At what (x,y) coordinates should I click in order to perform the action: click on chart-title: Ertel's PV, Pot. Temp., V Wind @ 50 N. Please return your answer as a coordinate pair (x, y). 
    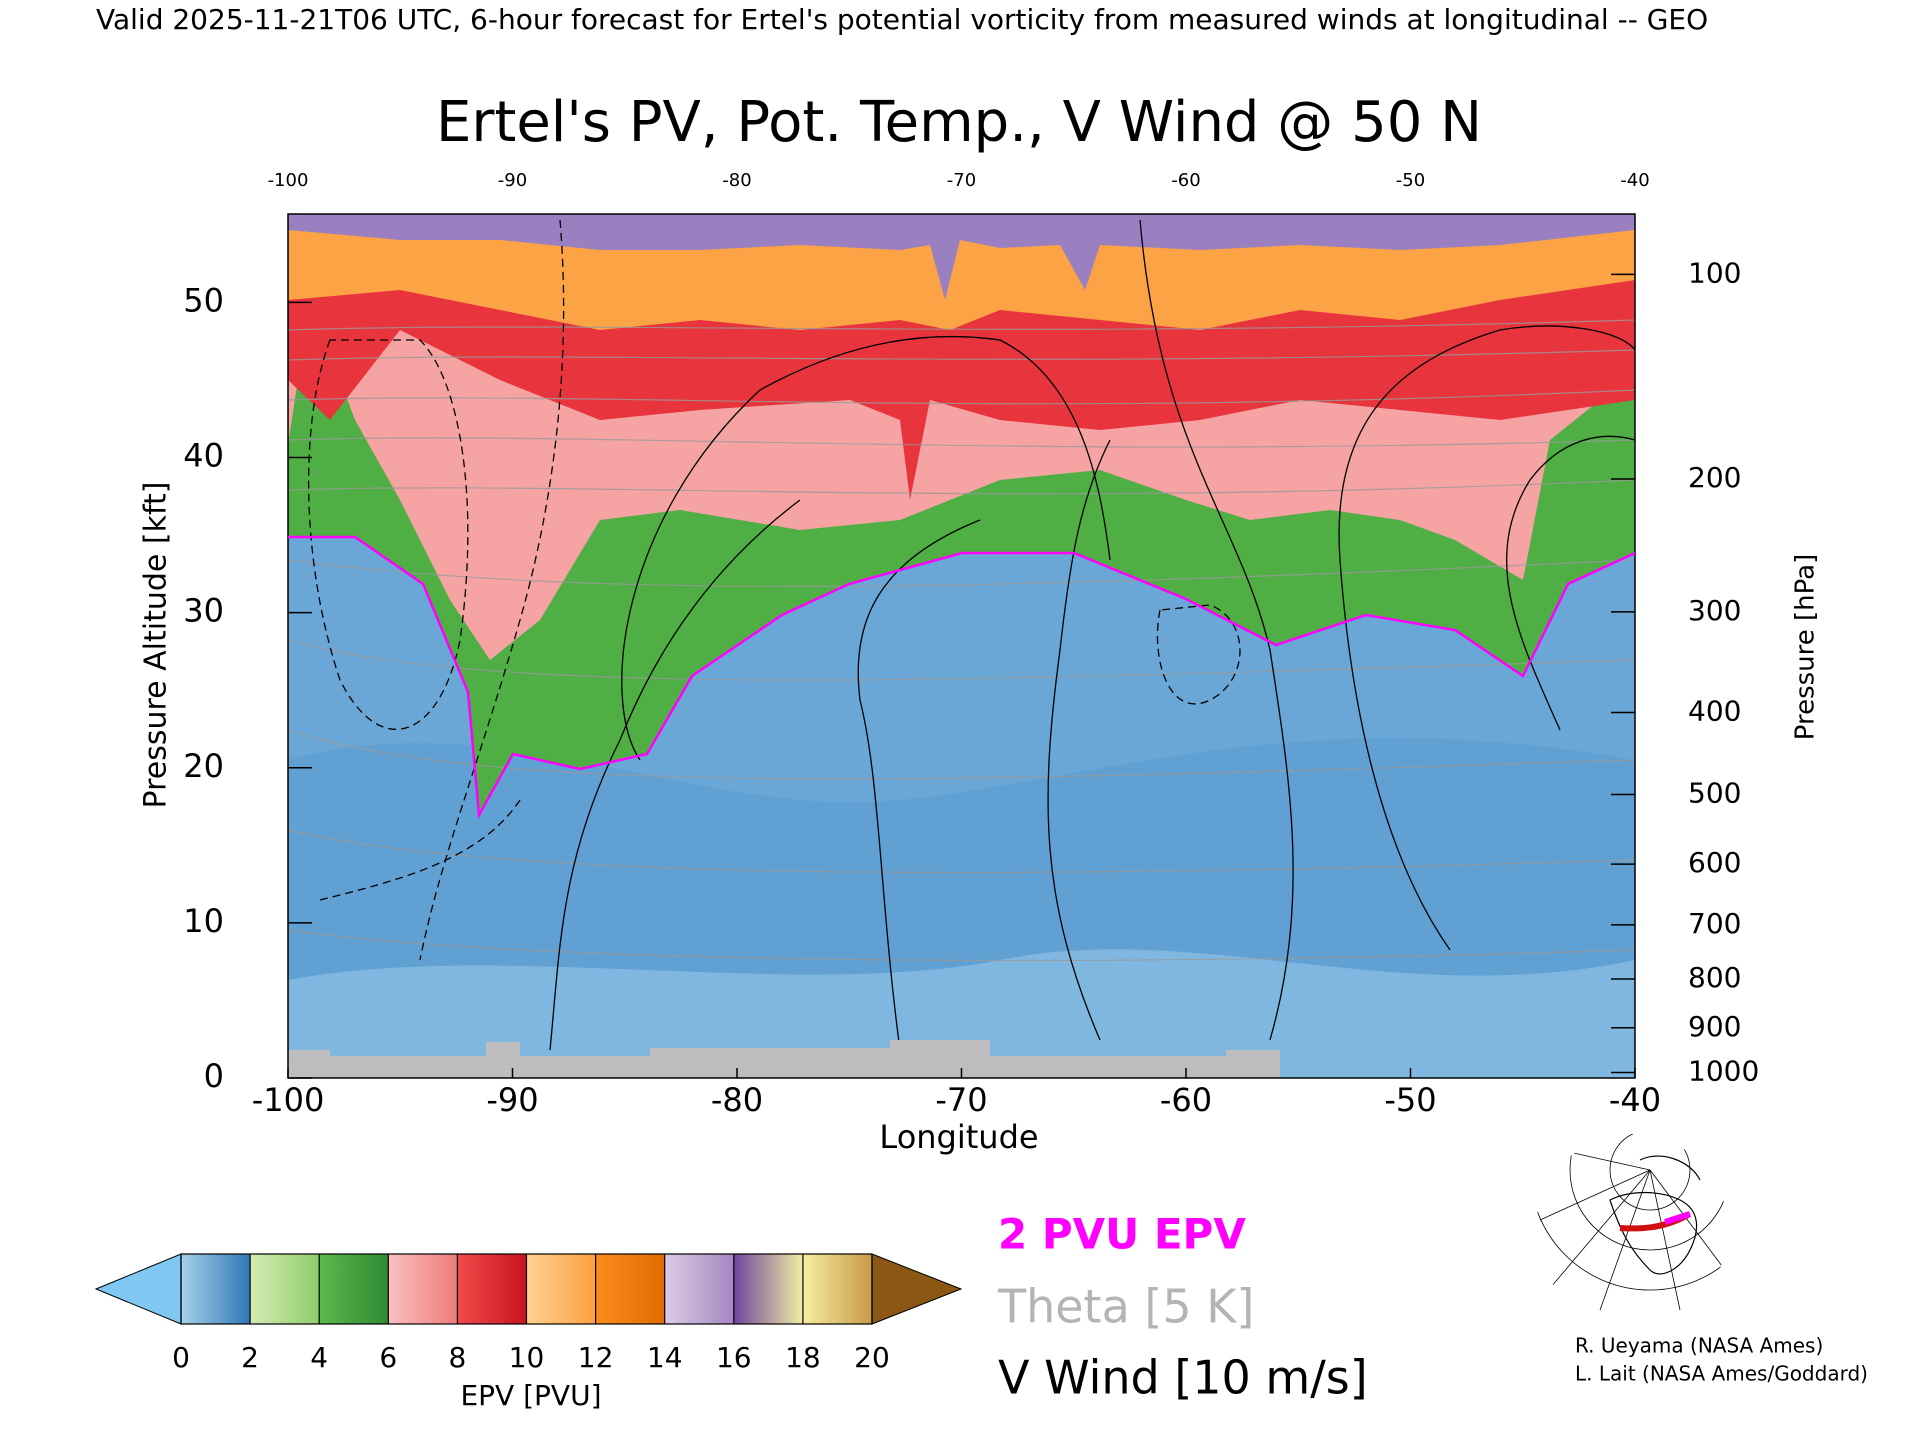
    Looking at the image, I should click on (959, 122).